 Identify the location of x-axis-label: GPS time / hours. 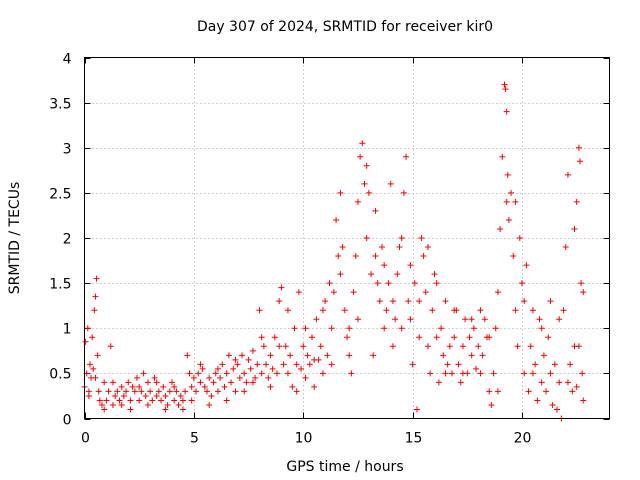
(344, 467).